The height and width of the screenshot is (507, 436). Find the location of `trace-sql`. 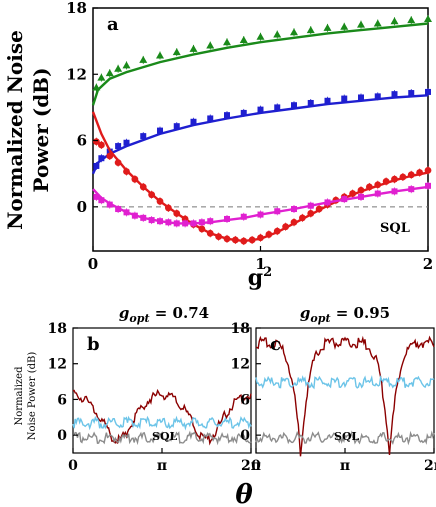

trace-sql is located at coordinates (345, 438).